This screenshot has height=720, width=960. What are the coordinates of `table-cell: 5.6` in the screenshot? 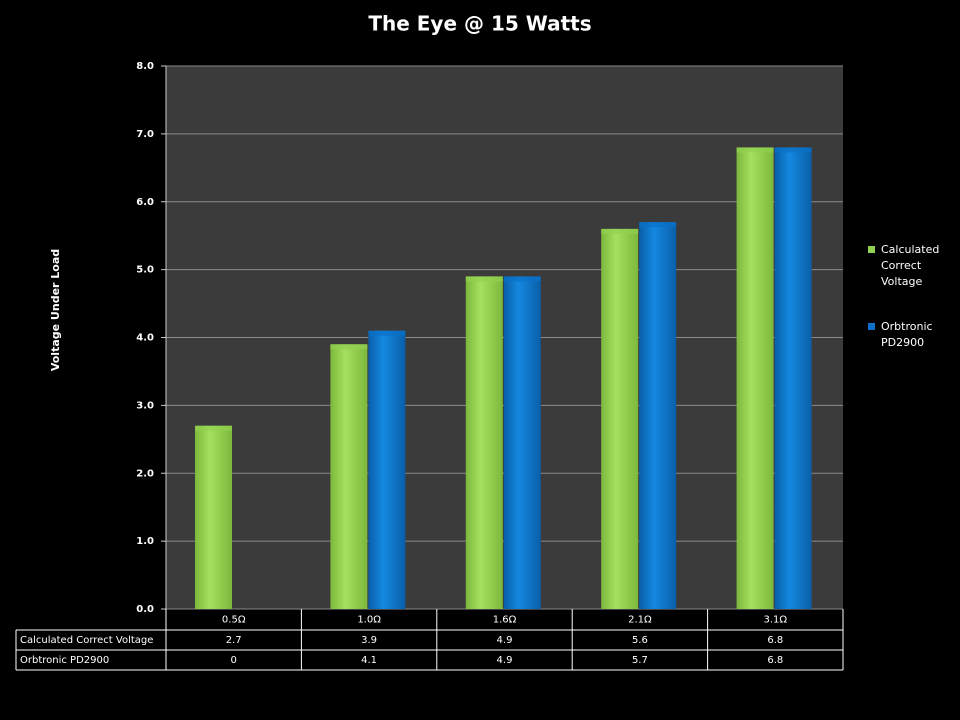 It's located at (640, 640).